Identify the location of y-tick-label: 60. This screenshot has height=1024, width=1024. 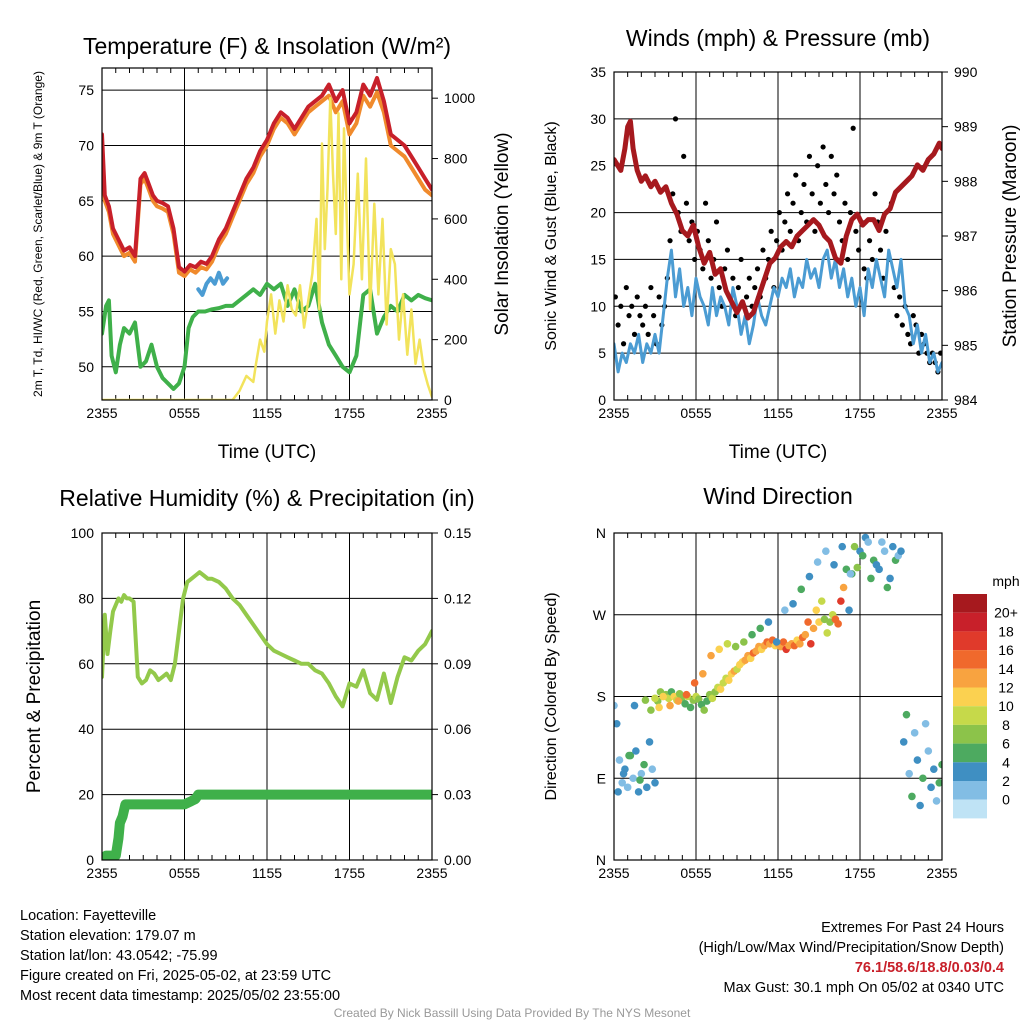
(86, 256).